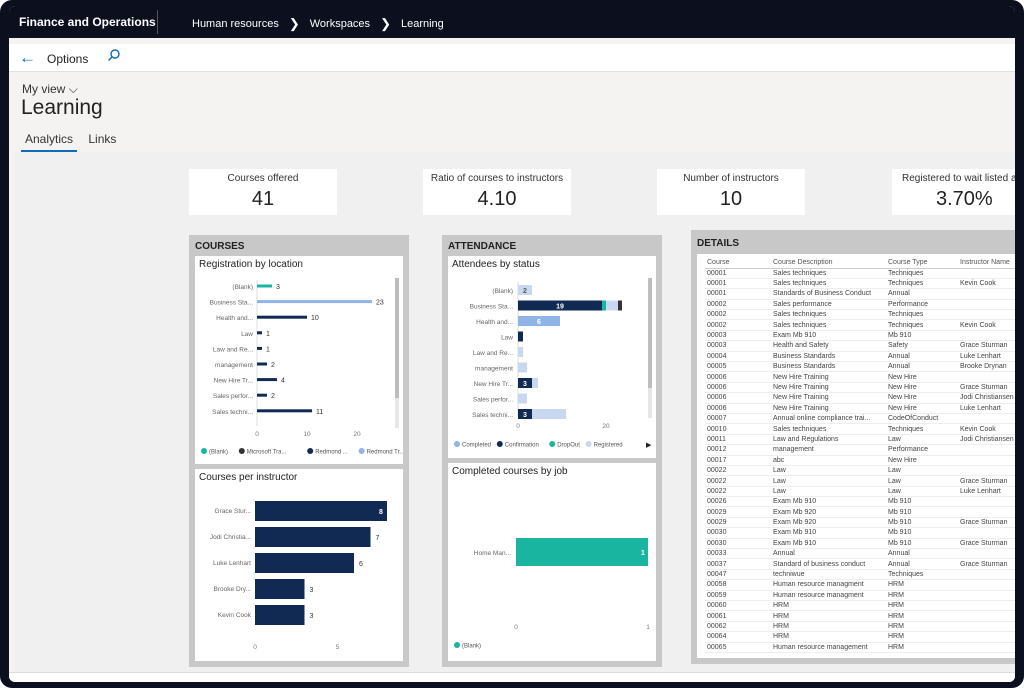 The image size is (1024, 688). Describe the element at coordinates (828, 263) in the screenshot. I see `column-header: Course Description` at that location.